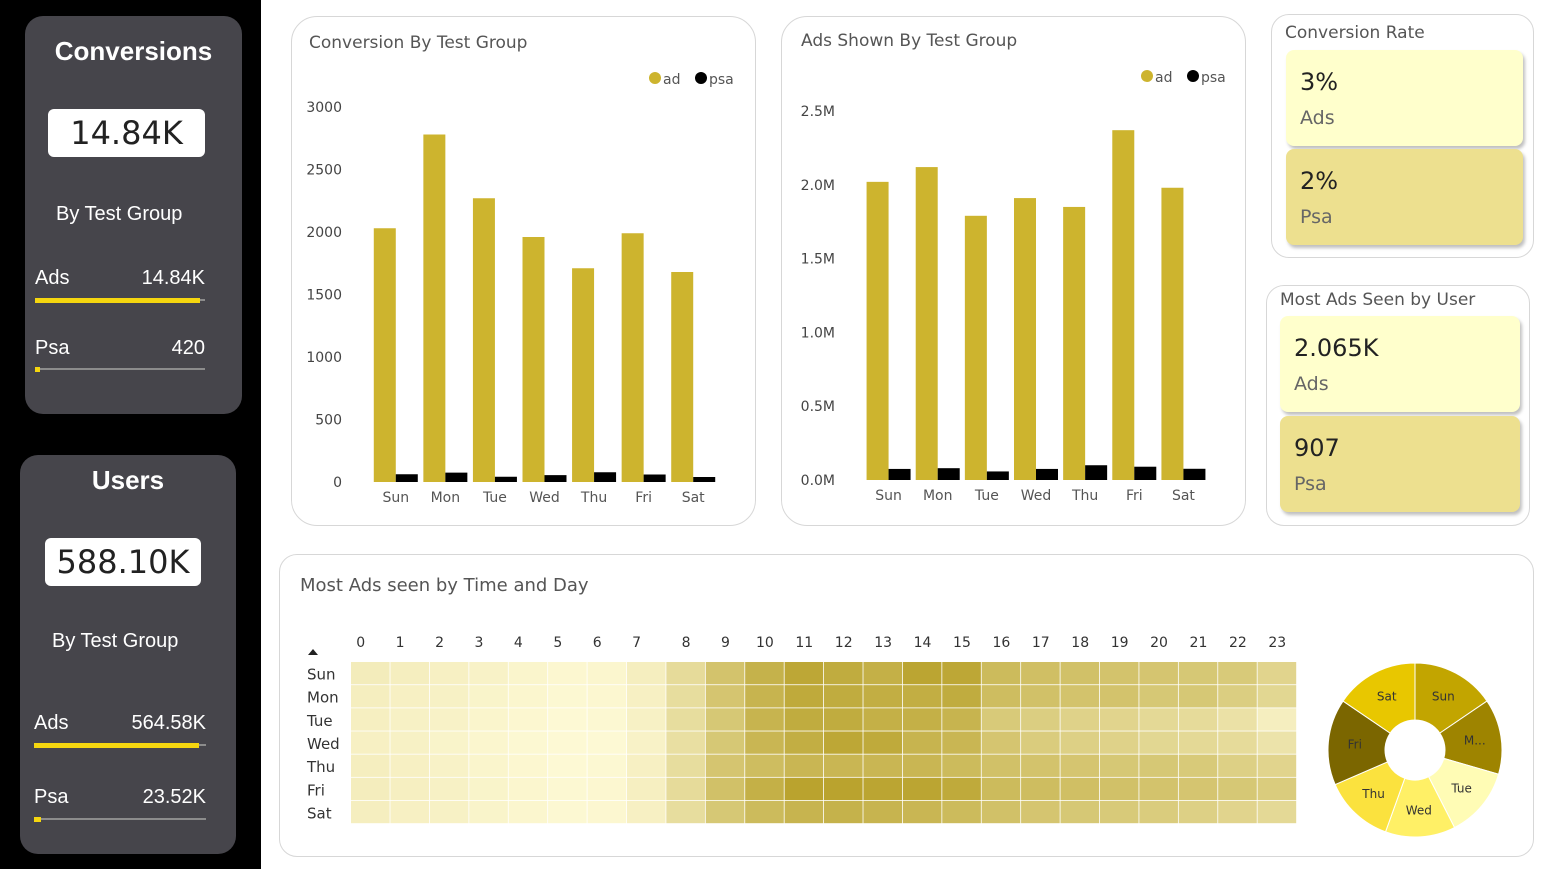 The image size is (1557, 869). I want to click on x-tick-label: Wed, so click(1036, 496).